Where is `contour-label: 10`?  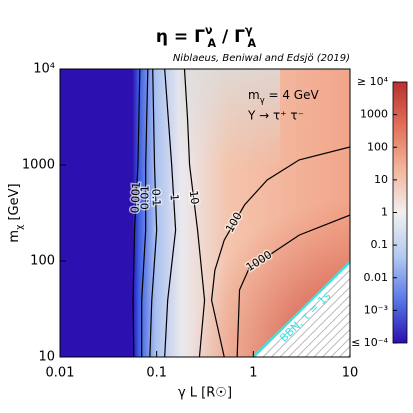 contour-label: 10 is located at coordinates (194, 197).